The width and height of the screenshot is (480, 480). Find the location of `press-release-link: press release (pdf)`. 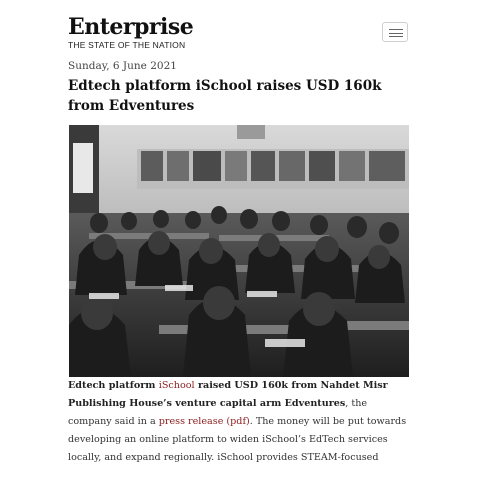

press-release-link: press release (pdf) is located at coordinates (204, 421).